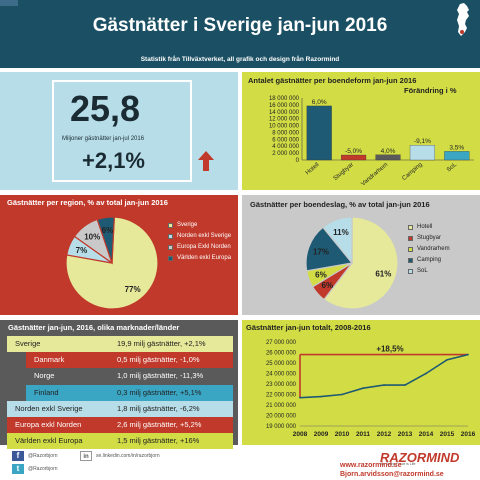  What do you see at coordinates (284, 127) in the screenshot?
I see `bar-y-tick-label: 10 000 000` at bounding box center [284, 127].